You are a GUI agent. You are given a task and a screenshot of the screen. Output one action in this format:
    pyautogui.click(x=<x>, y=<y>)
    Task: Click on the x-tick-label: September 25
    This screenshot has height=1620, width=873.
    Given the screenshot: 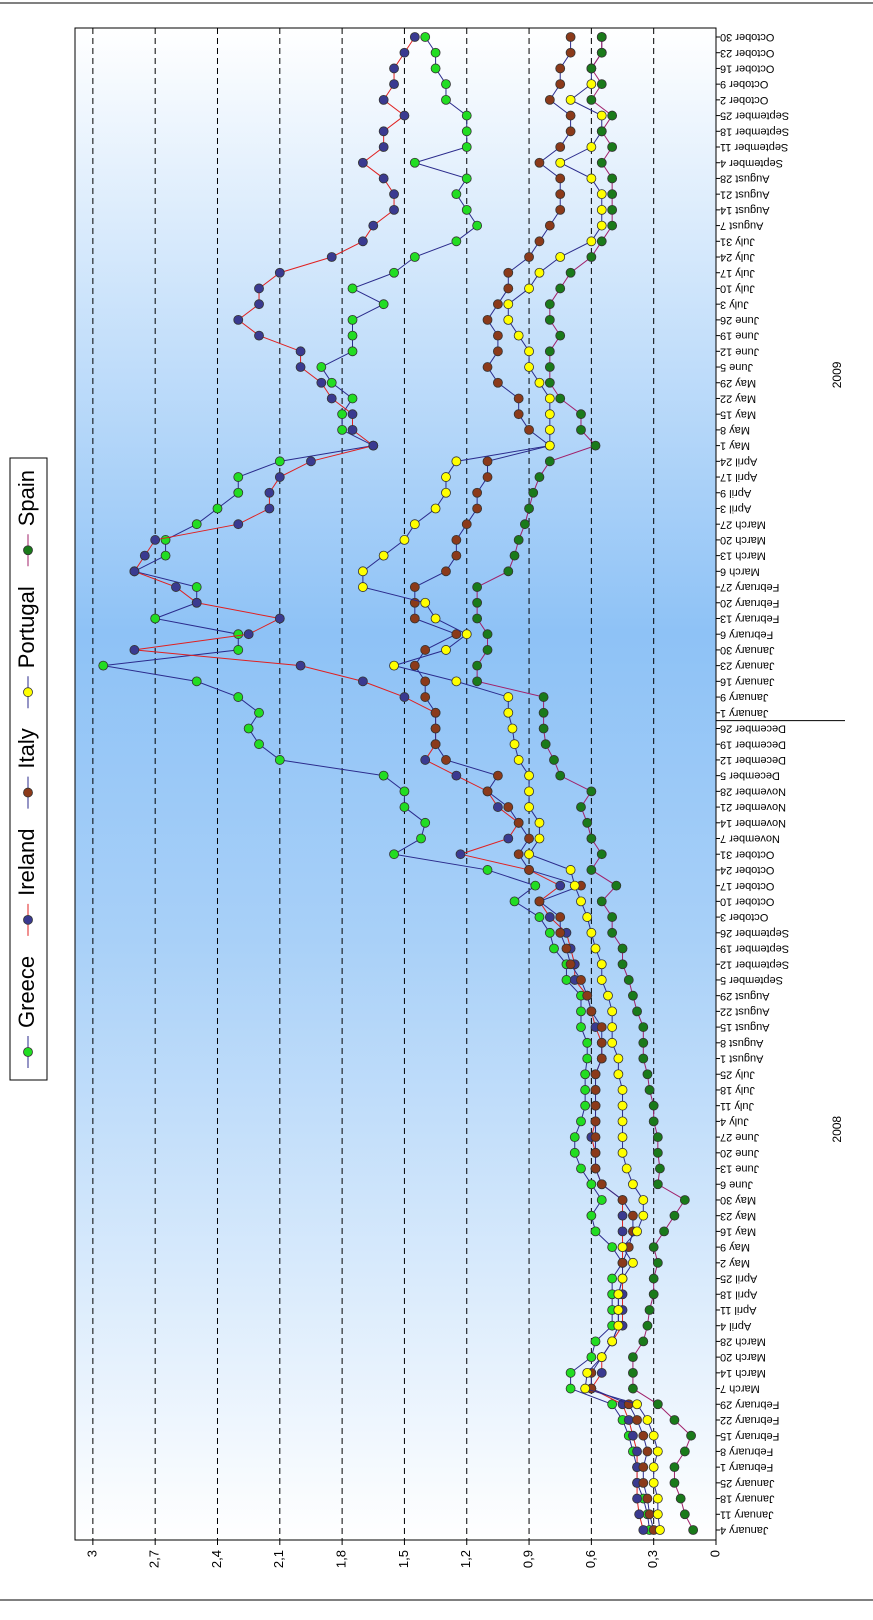 What is the action you would take?
    pyautogui.click(x=754, y=116)
    